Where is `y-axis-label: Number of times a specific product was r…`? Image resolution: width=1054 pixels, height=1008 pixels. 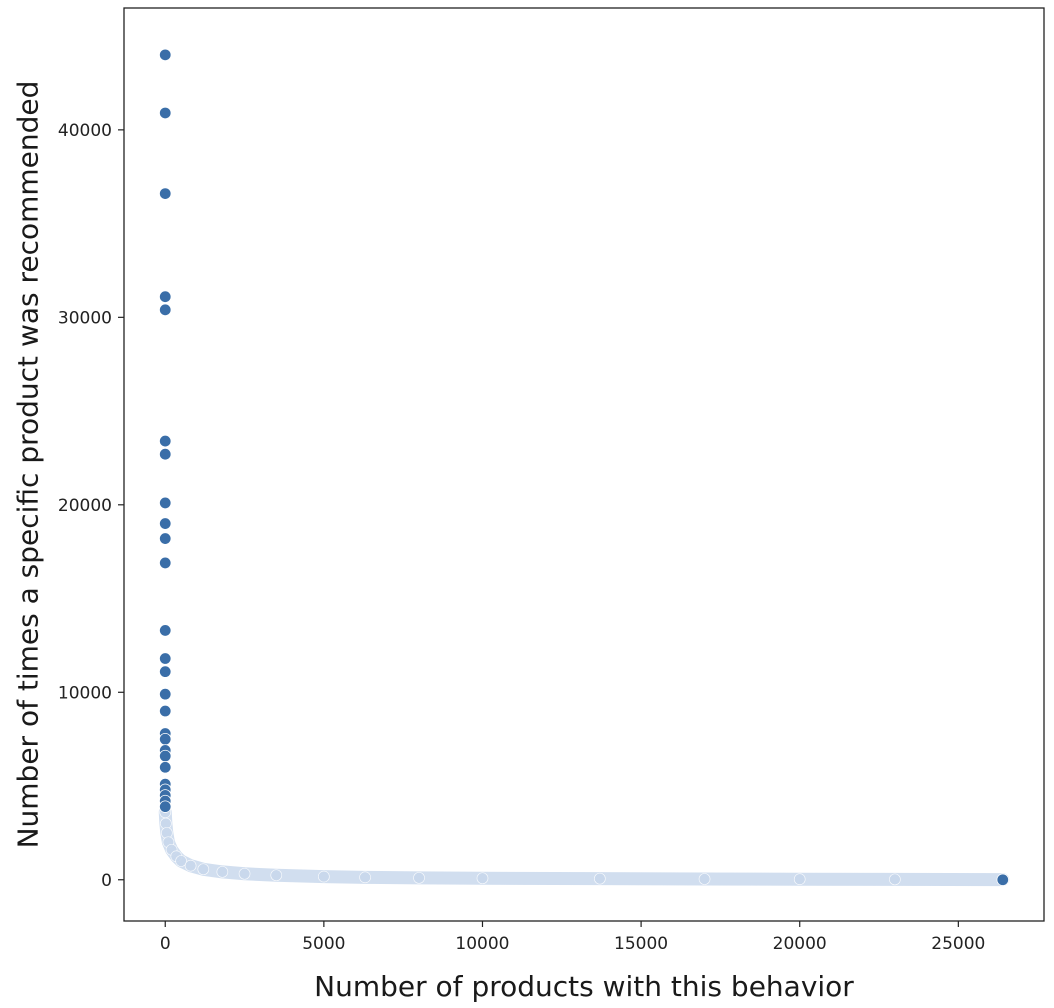
y-axis-label: Number of times a specific product was r… is located at coordinates (28, 465).